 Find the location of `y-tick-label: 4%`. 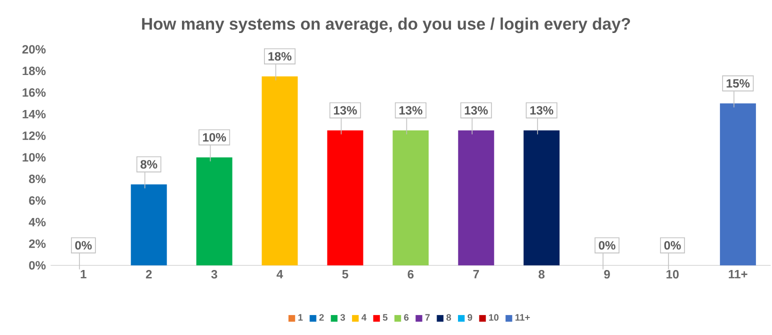

y-tick-label: 4% is located at coordinates (37, 222).